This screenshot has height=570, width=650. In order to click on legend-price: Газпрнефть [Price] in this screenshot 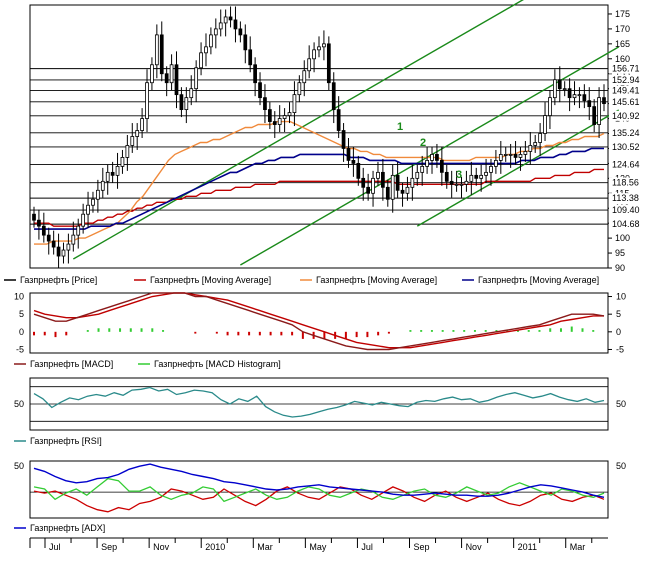, I will do `click(58, 280)`.